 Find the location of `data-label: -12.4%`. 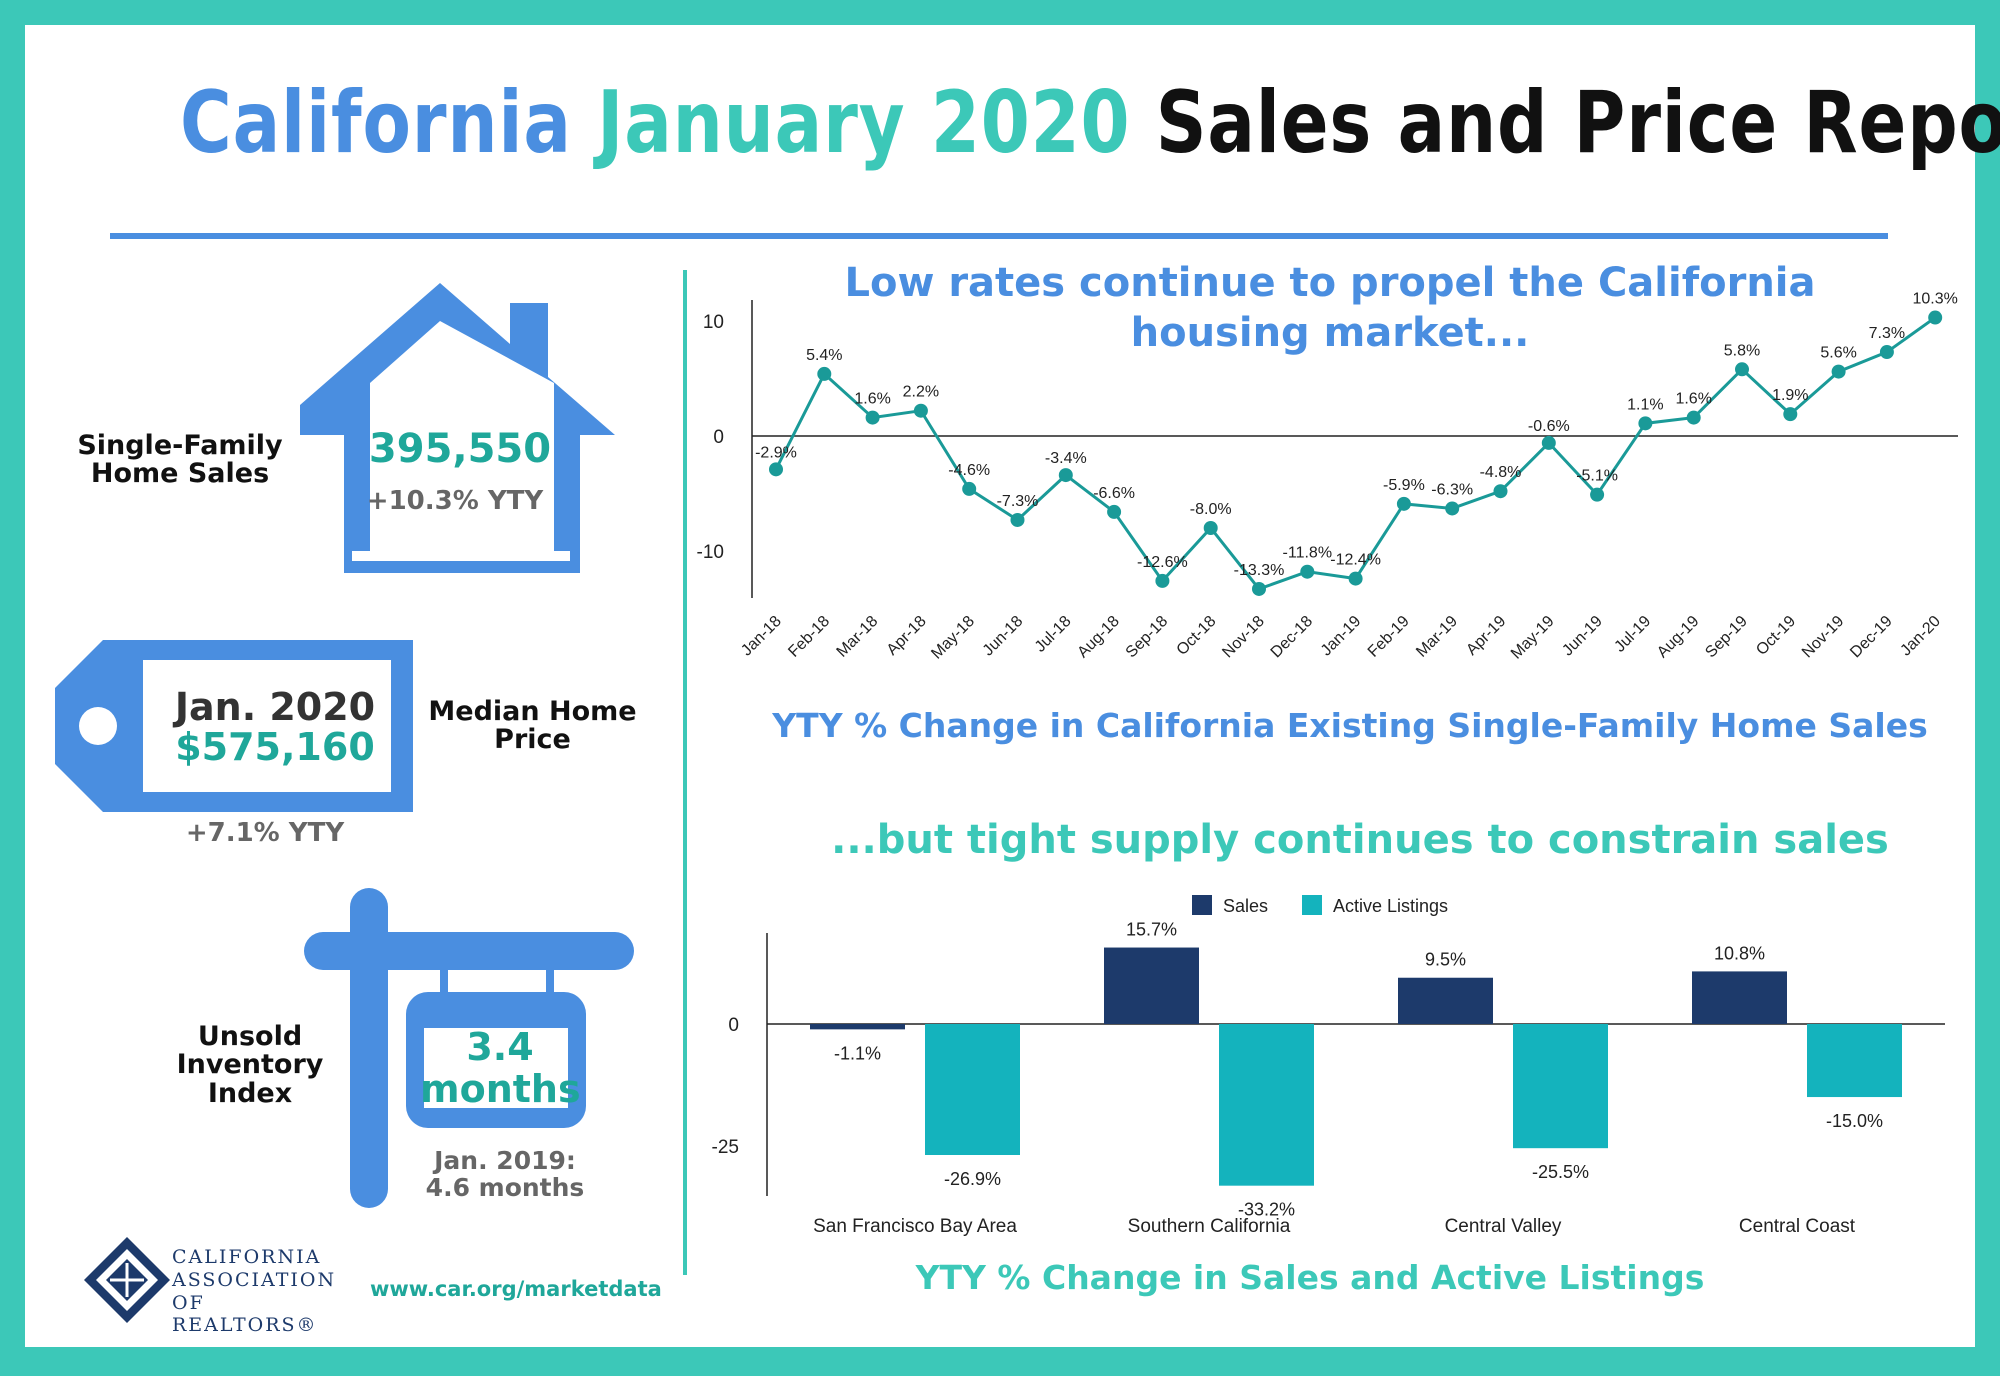

data-label: -12.4% is located at coordinates (1355, 560).